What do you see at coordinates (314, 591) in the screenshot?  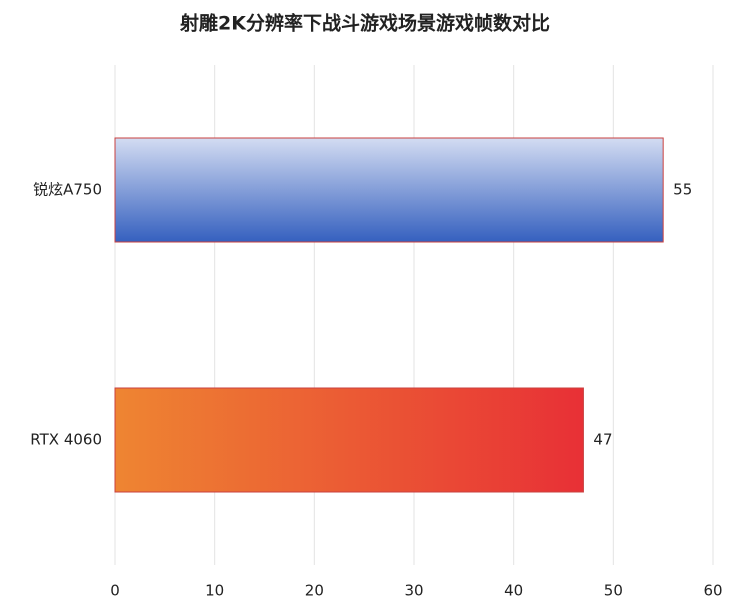 I see `x-tick-label: 20` at bounding box center [314, 591].